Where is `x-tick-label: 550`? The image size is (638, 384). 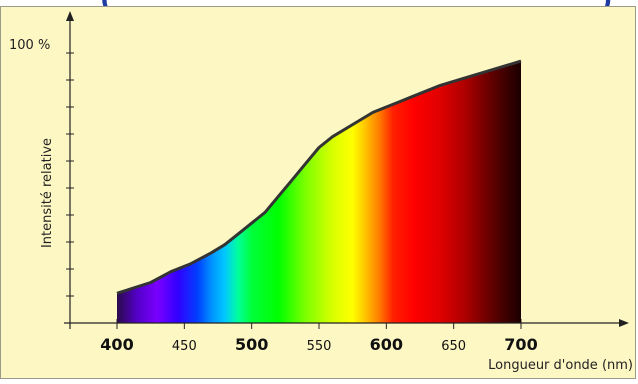
x-tick-label: 550 is located at coordinates (319, 346).